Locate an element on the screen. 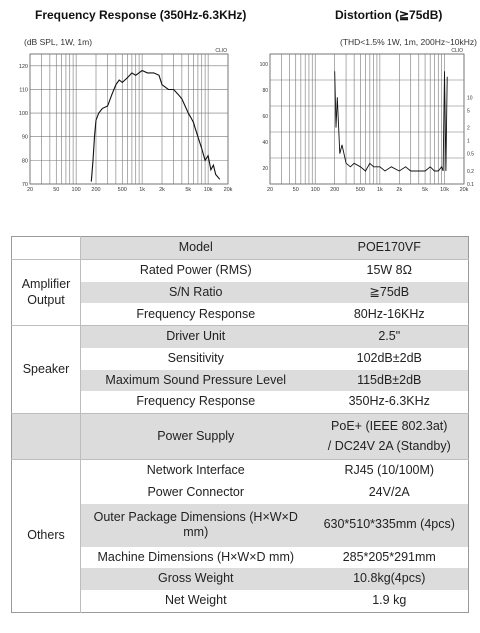 The width and height of the screenshot is (480, 633). spec-value: POE170VF is located at coordinates (389, 248).